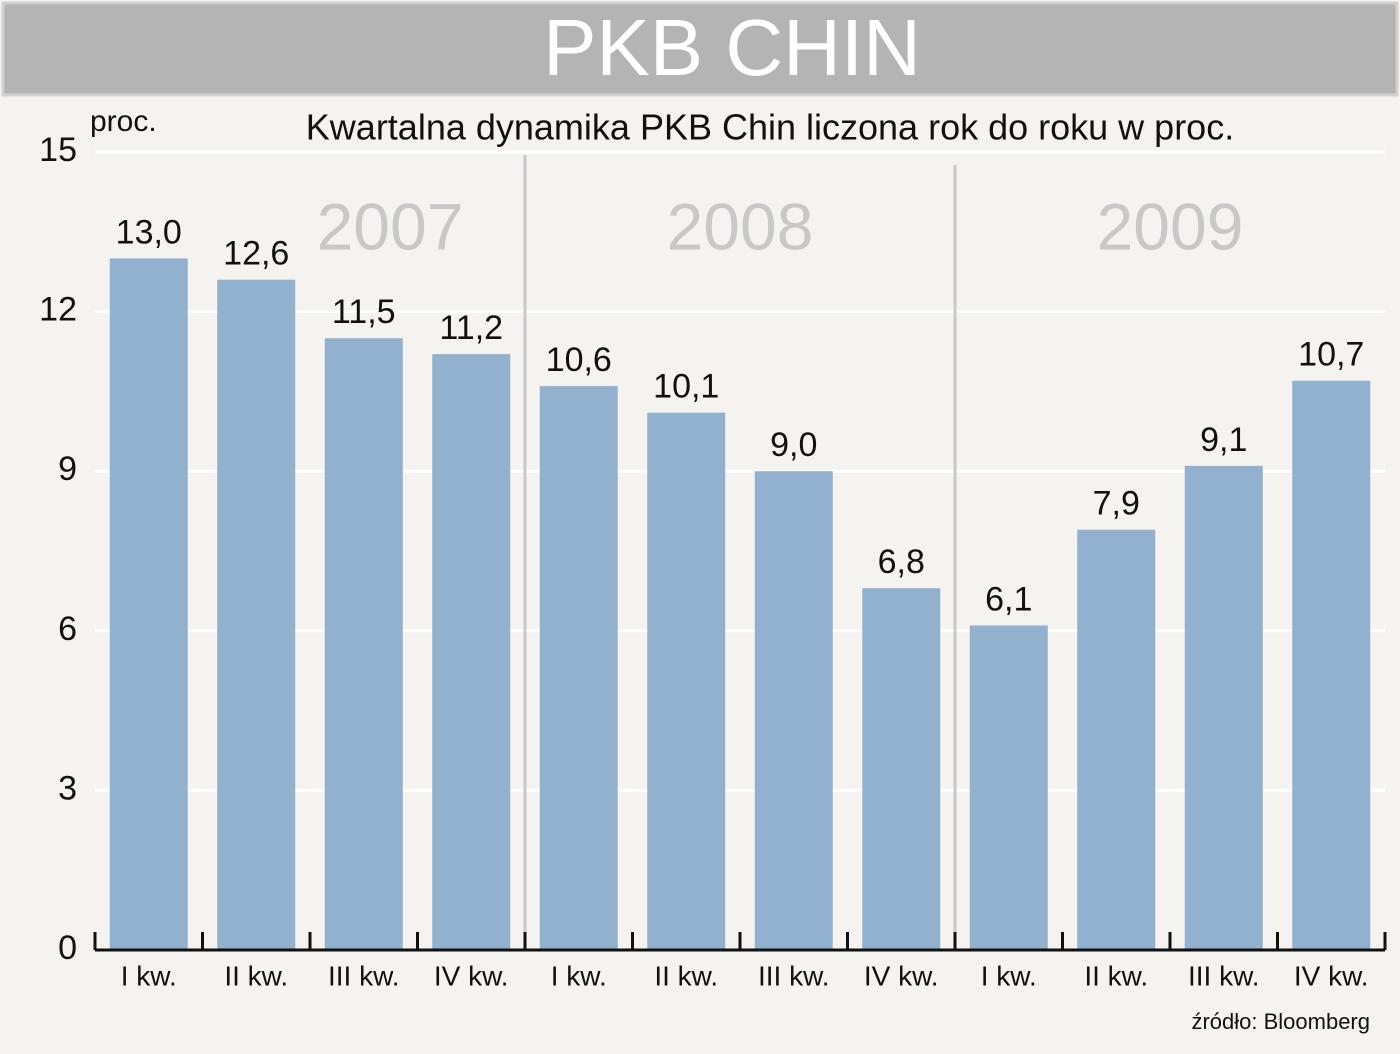 This screenshot has width=1400, height=1054. I want to click on value-label: 9,1, so click(1223, 440).